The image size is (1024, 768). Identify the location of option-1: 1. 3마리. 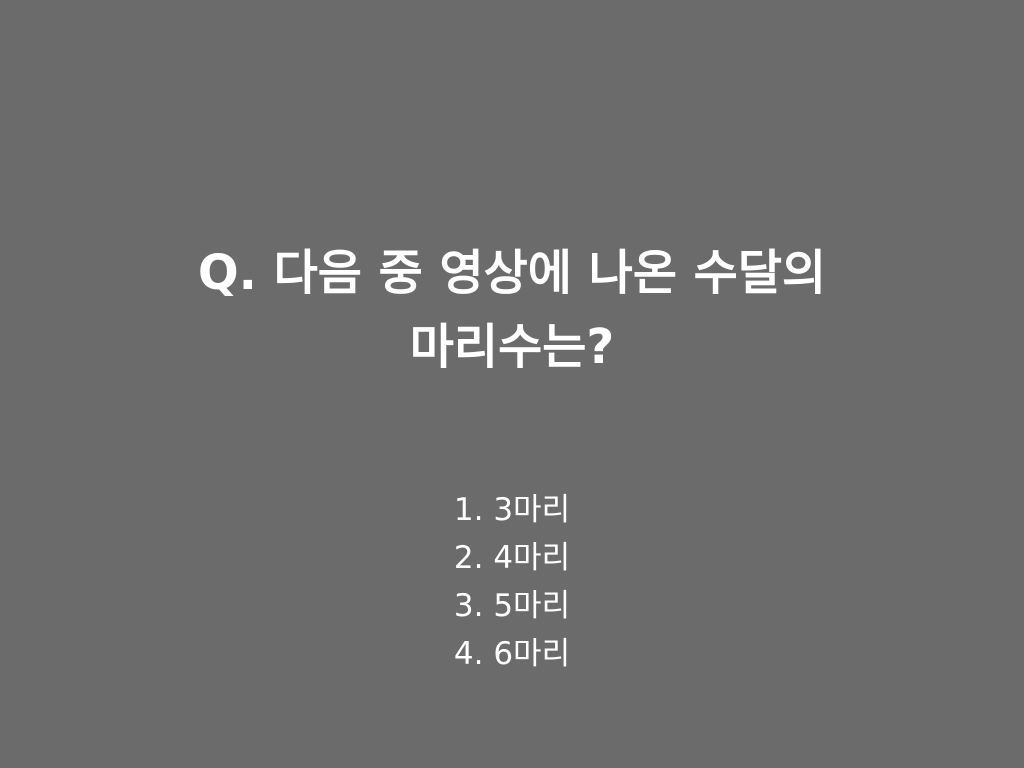
(512, 510).